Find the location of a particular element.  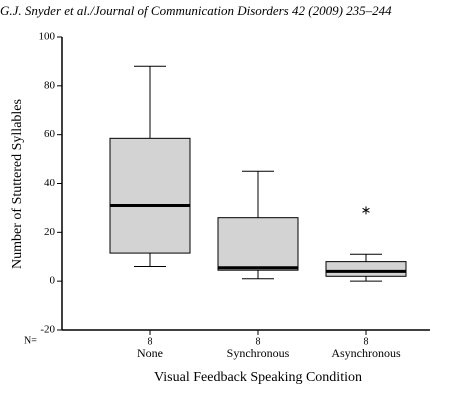

y-tick-label: 80 is located at coordinates (50, 85).